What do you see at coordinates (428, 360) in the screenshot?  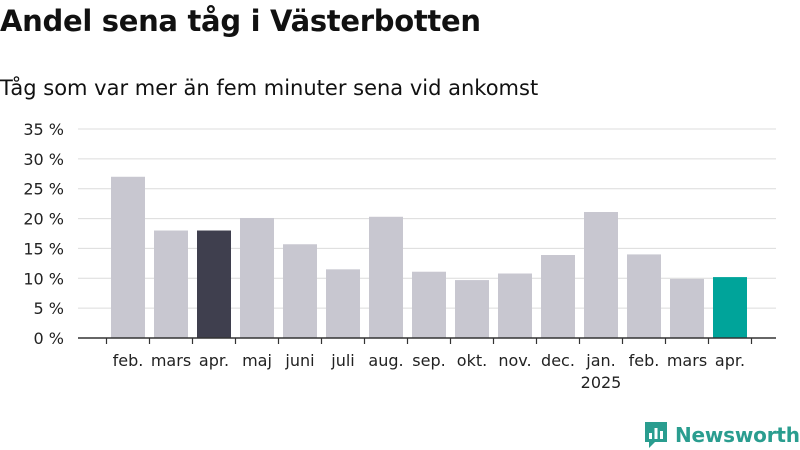 I see `x-tick-label: sep.` at bounding box center [428, 360].